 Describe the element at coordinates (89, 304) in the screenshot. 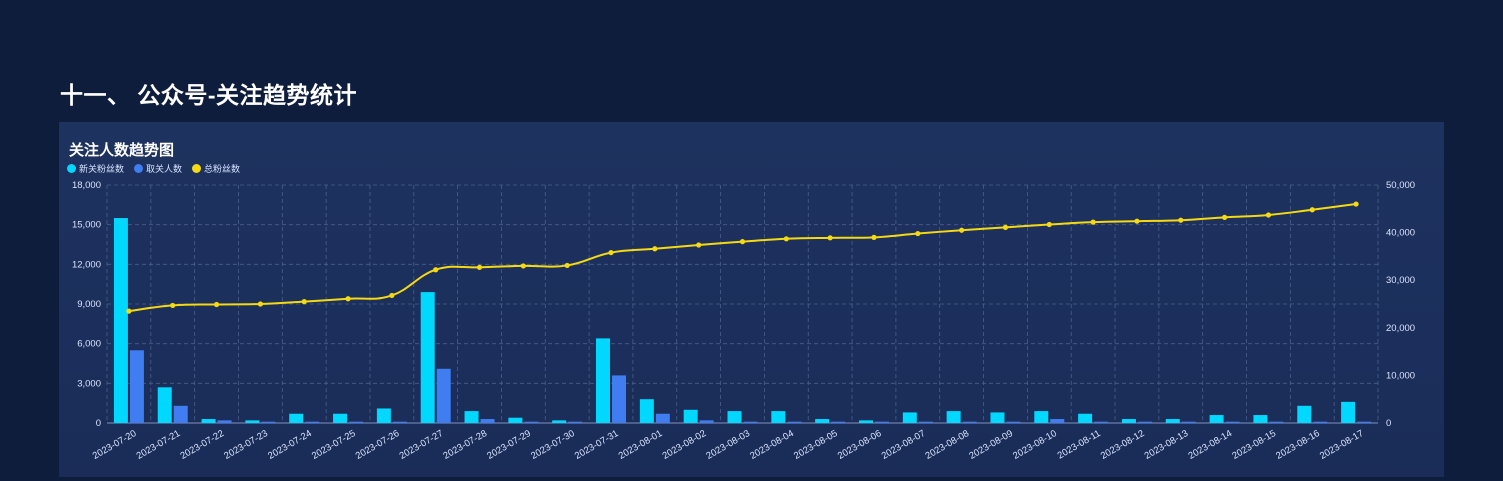

I see `left-axis-tick: 9,000` at that location.